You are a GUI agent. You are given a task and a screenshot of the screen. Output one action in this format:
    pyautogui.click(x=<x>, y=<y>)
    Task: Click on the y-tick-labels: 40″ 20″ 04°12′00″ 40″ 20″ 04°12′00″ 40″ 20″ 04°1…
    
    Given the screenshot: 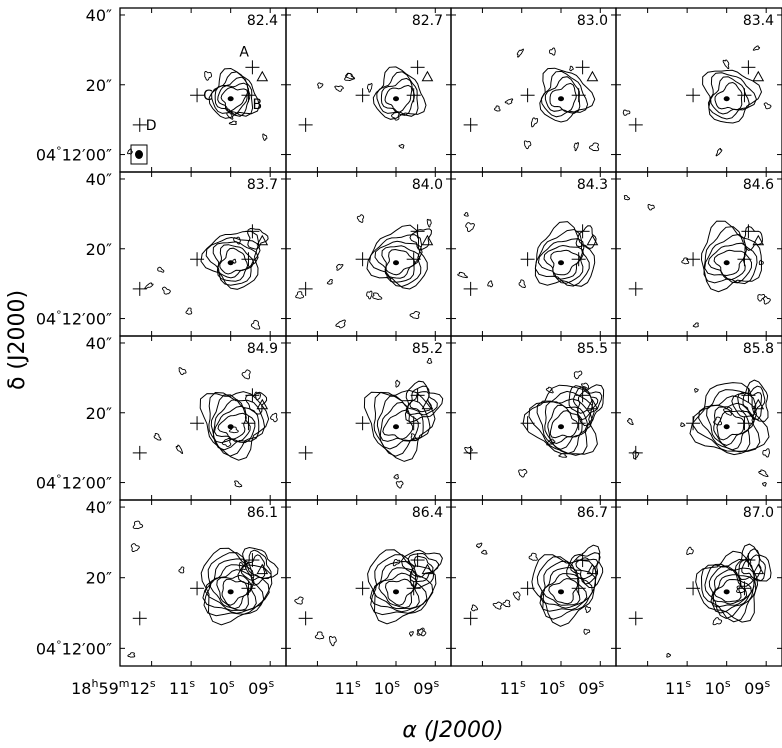 What is the action you would take?
    pyautogui.click(x=74, y=332)
    